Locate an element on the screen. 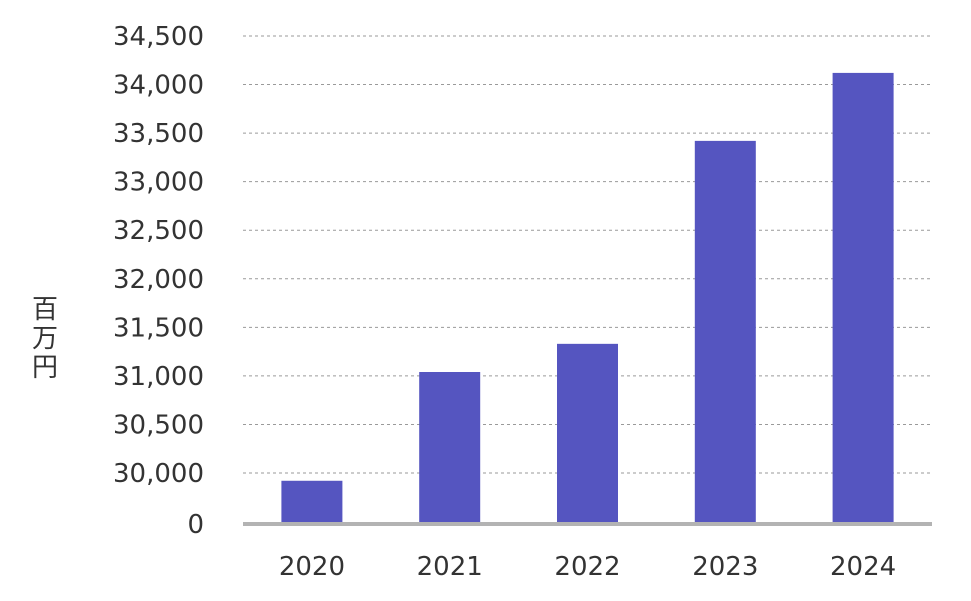 The width and height of the screenshot is (971, 601). x-tick-label: 2022 is located at coordinates (587, 567).